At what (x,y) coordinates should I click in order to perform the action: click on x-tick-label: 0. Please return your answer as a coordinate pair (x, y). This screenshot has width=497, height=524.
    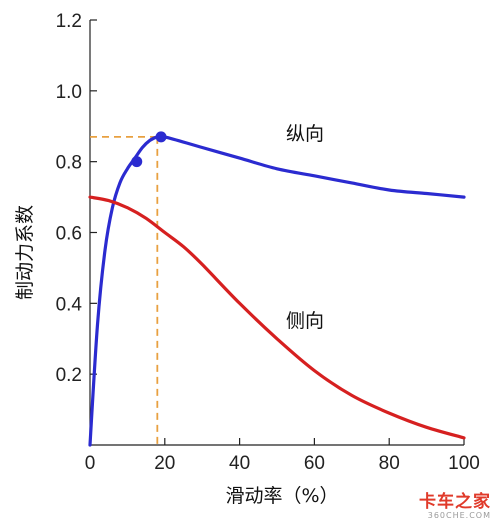
    Looking at the image, I should click on (90, 463).